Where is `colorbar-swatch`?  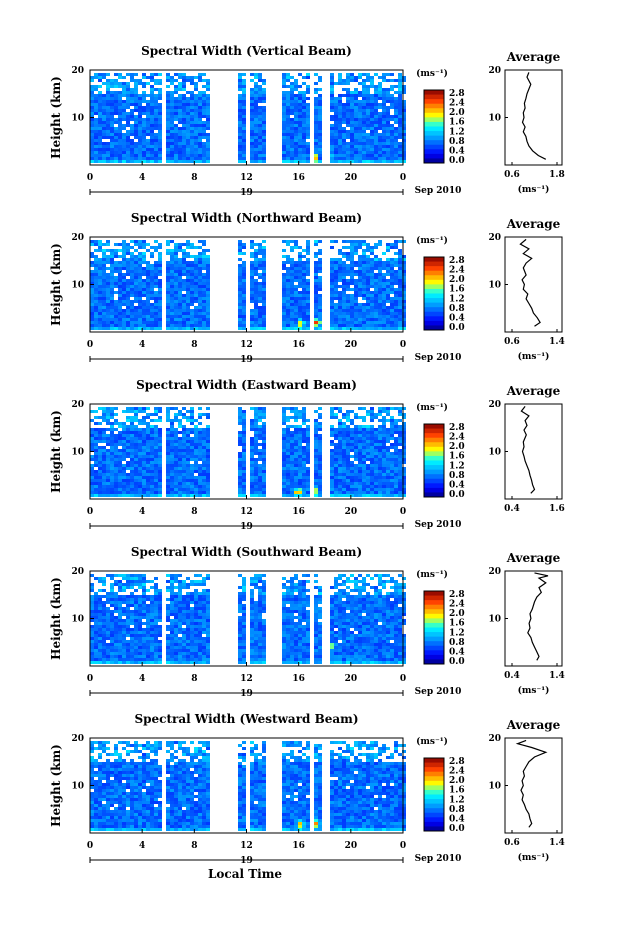 colorbar-swatch is located at coordinates (434, 319).